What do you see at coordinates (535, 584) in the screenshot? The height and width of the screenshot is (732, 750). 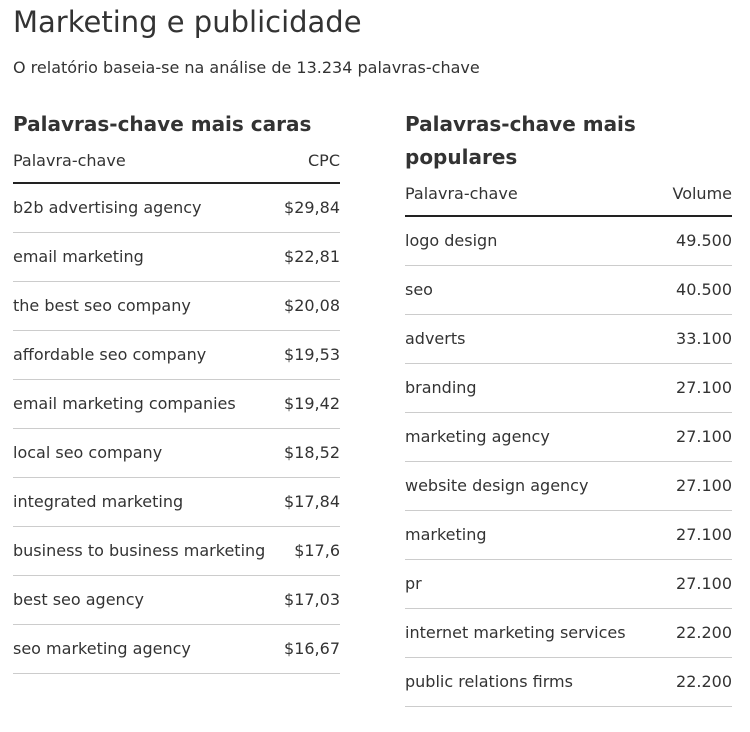 I see `keyword-cell: pr` at bounding box center [535, 584].